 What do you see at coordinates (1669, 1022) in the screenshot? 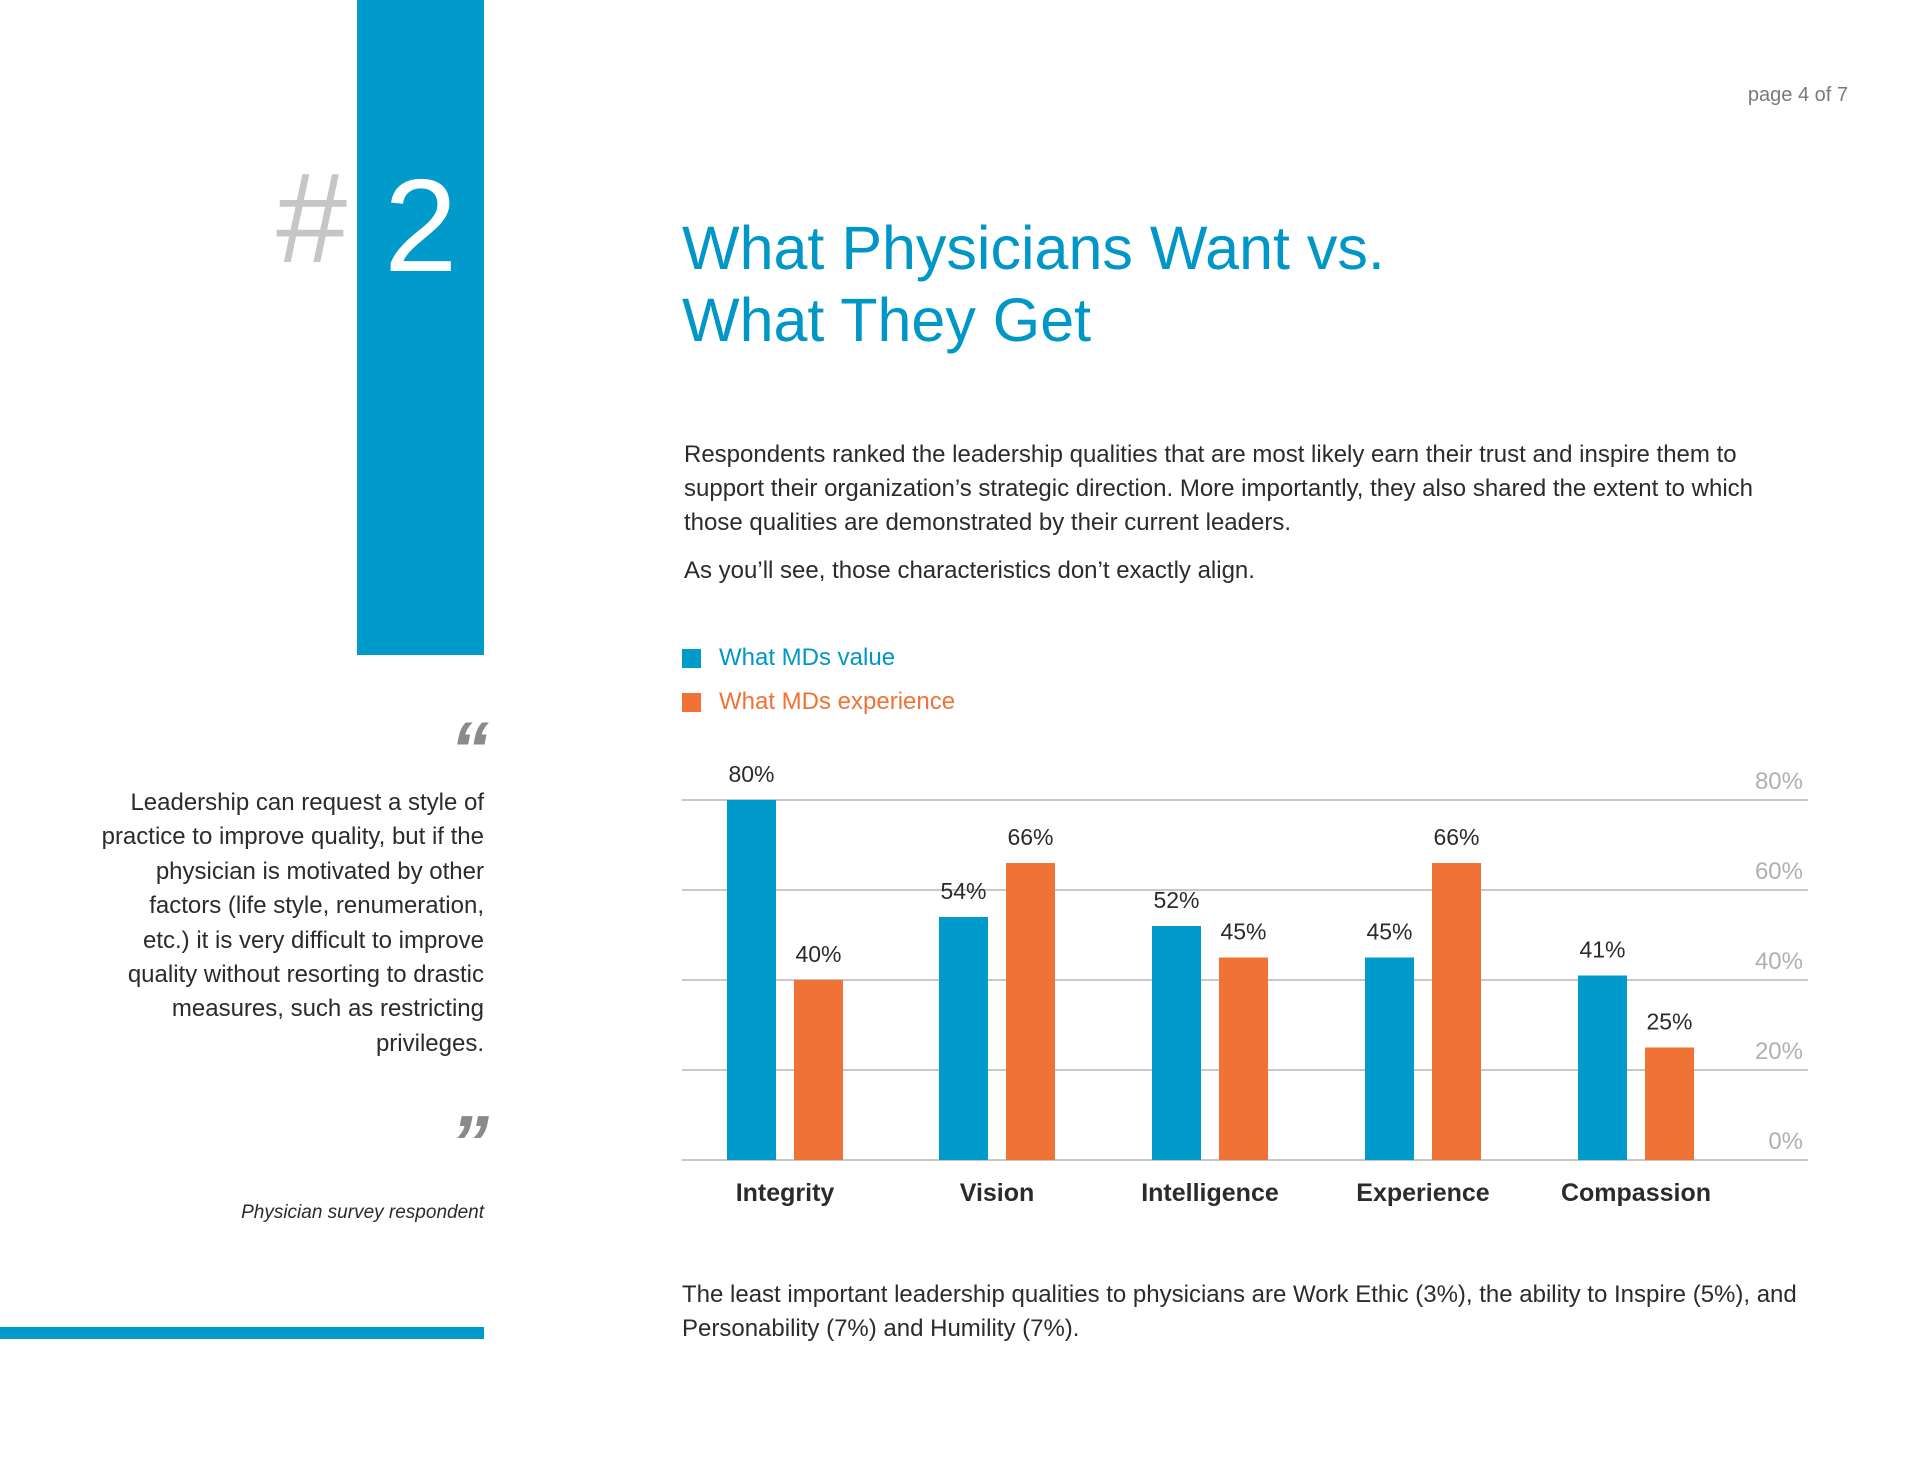
I see `data-label: 25%` at bounding box center [1669, 1022].